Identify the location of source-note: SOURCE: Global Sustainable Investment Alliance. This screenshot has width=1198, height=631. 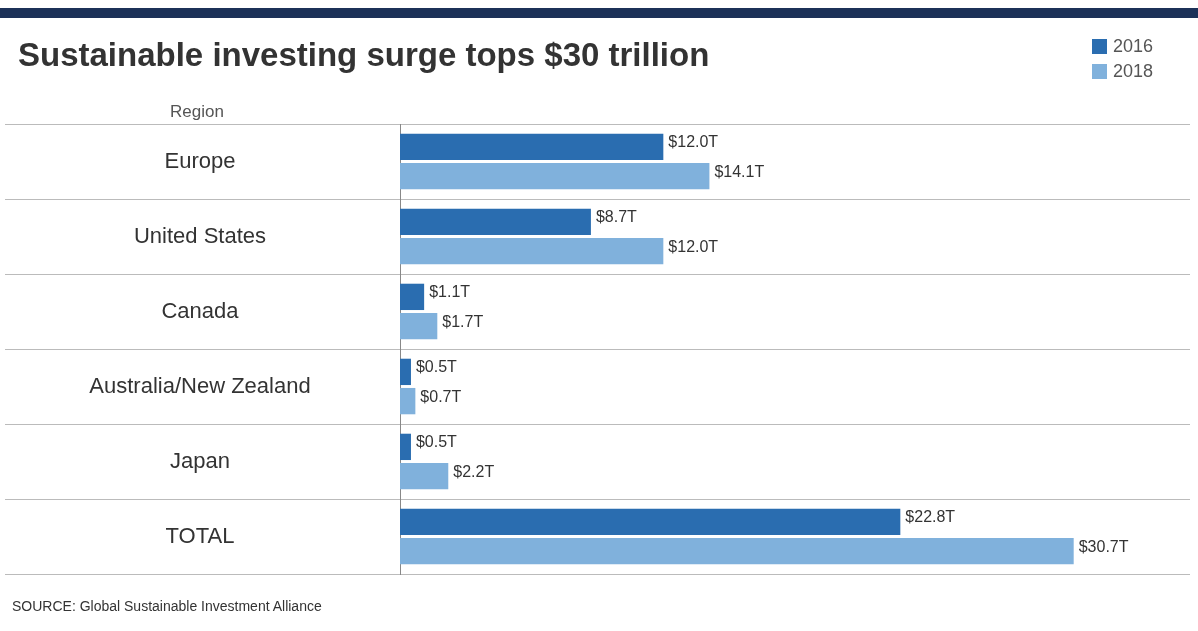
(167, 606).